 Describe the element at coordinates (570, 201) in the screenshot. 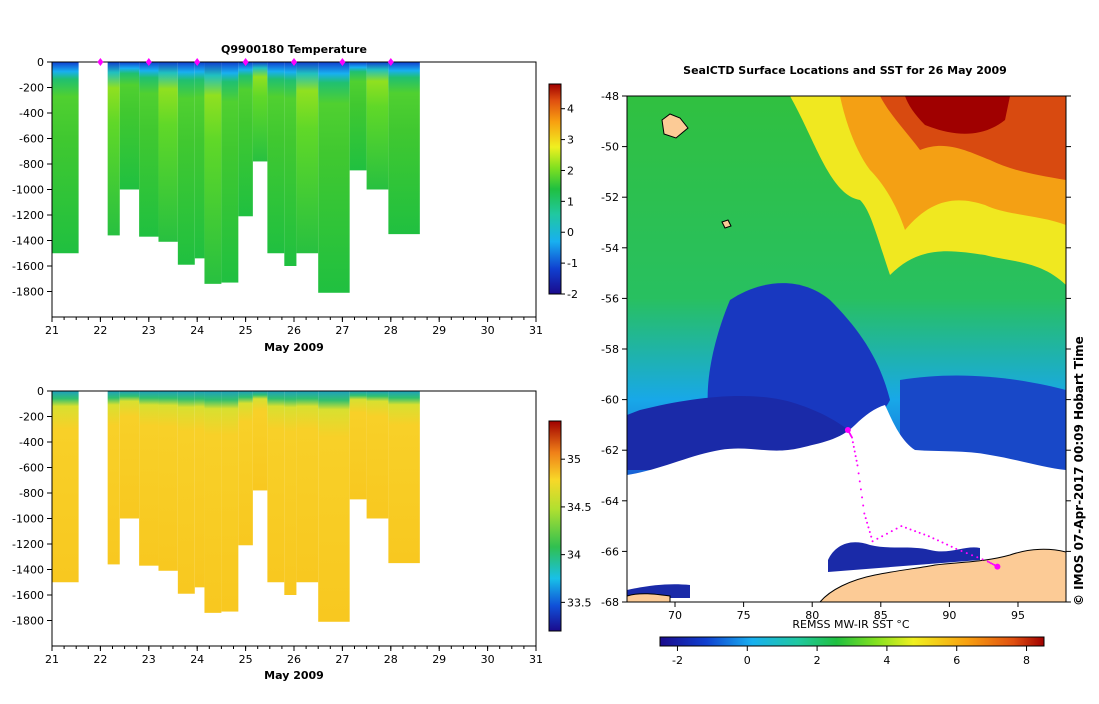

I see `temperature-colorbar-tick-label: 1` at that location.